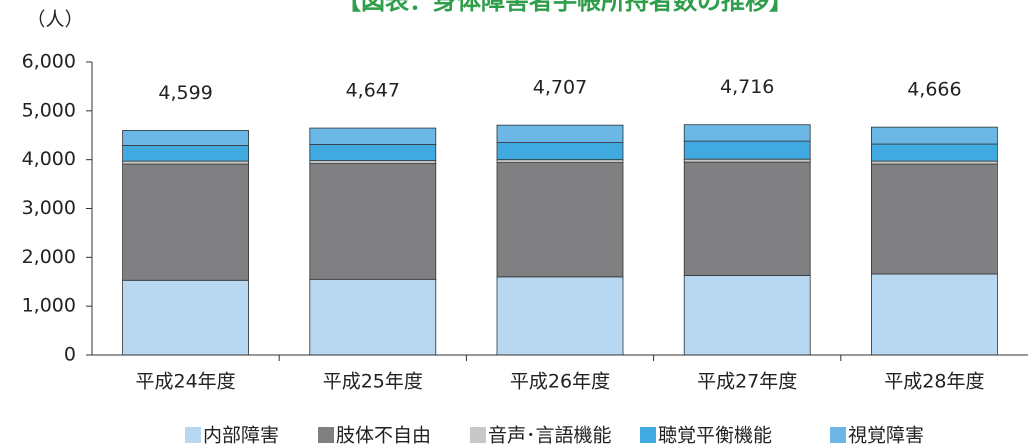 This screenshot has width=1030, height=446. What do you see at coordinates (70, 355) in the screenshot?
I see `y-tick-label: 0` at bounding box center [70, 355].